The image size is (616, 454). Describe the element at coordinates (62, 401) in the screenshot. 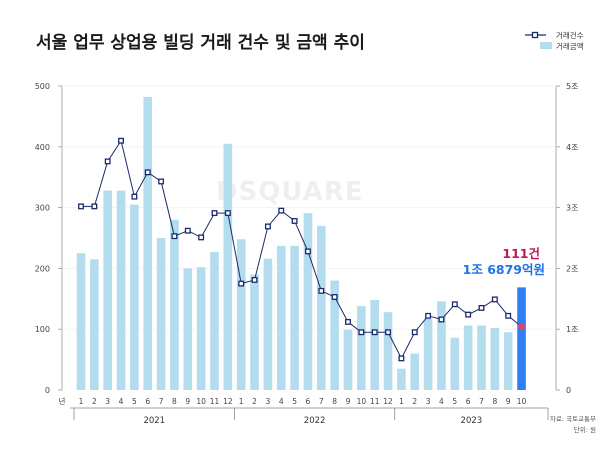

I see `x-unit-label: 년` at that location.